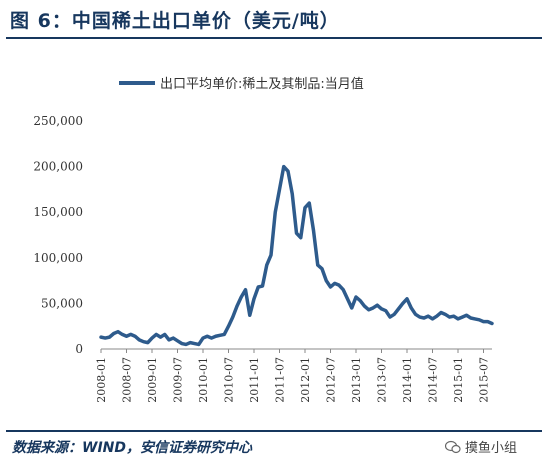 Image resolution: width=550 pixels, height=467 pixels. Describe the element at coordinates (274, 431) in the screenshot. I see `footer-rule` at that location.